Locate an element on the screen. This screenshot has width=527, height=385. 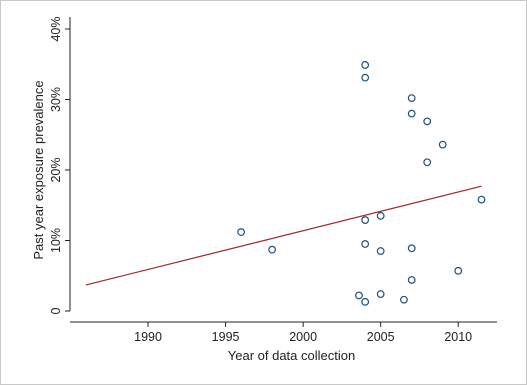
x-ticks: 1990 1995 2000 2005 2010 is located at coordinates (303, 333).